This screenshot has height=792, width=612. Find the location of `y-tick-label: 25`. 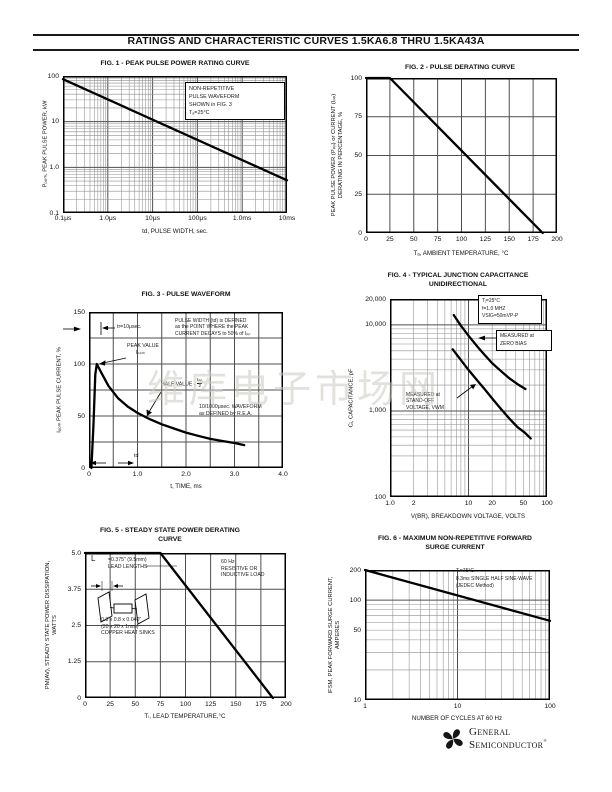

y-tick-label: 25 is located at coordinates (358, 194).